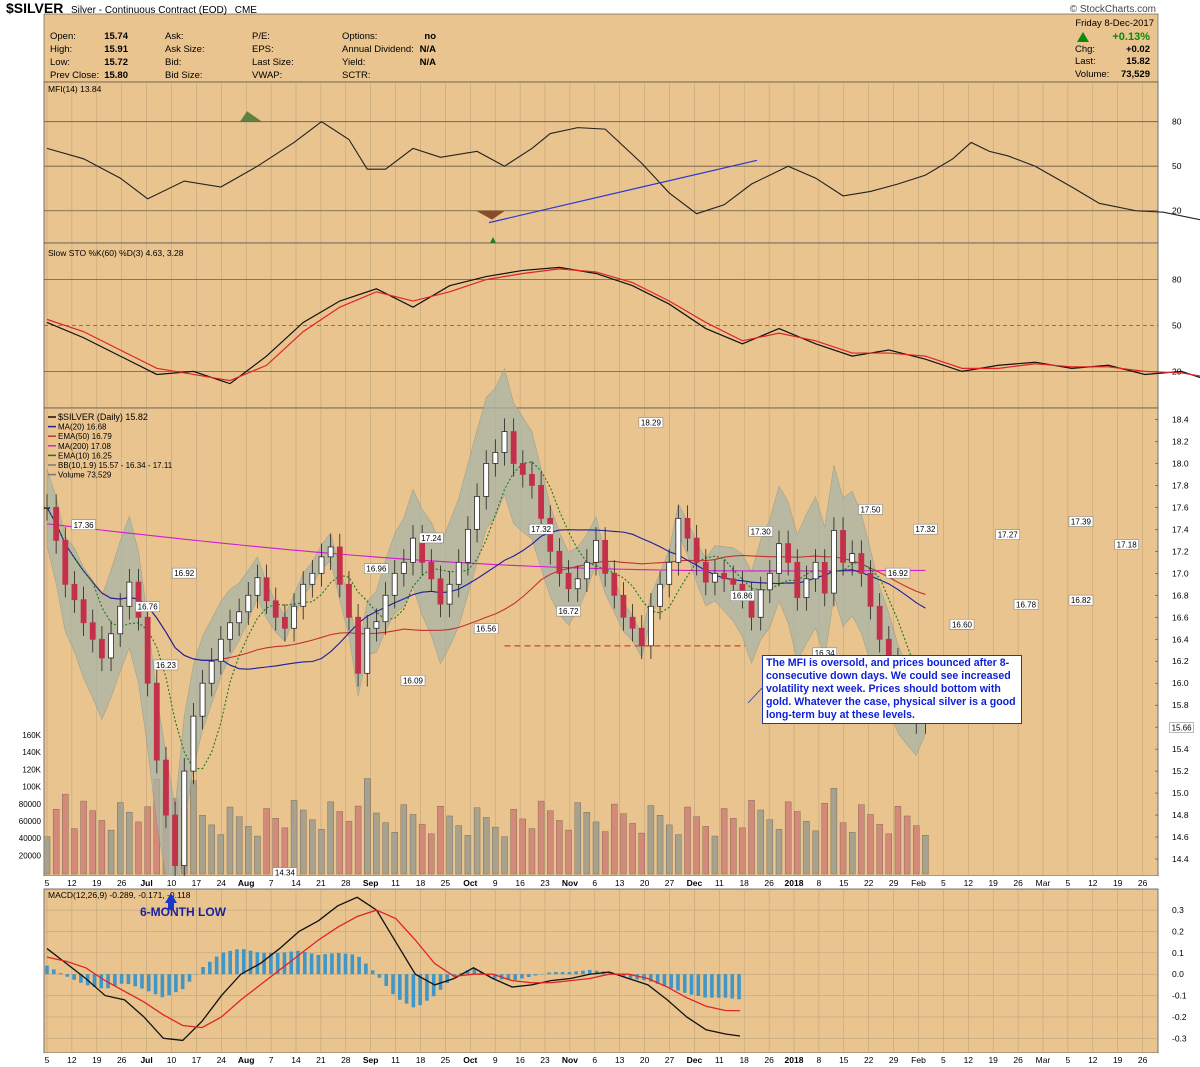 Image resolution: width=1200 pixels, height=1067 pixels. What do you see at coordinates (520, 883) in the screenshot?
I see `x-axis-top-label: 16` at bounding box center [520, 883].